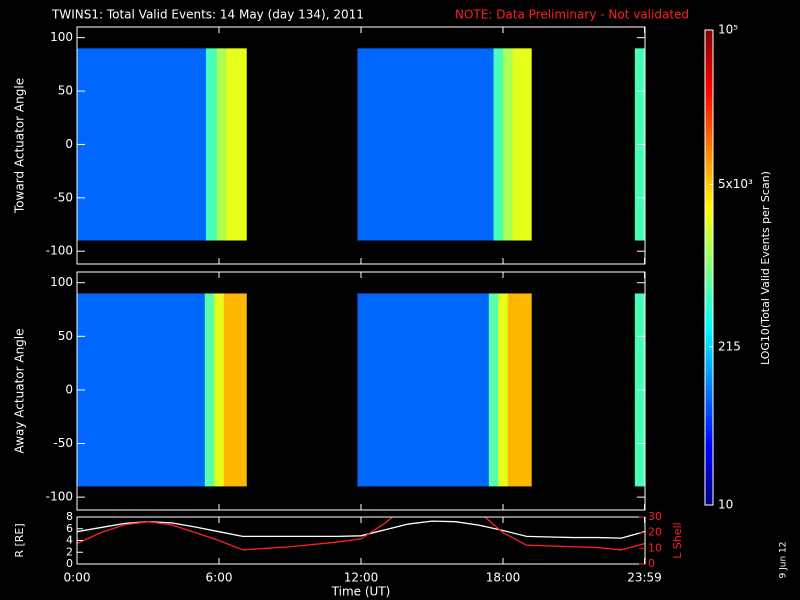 The width and height of the screenshot is (800, 600). I want to click on y2-tick-label: 30, so click(655, 516).